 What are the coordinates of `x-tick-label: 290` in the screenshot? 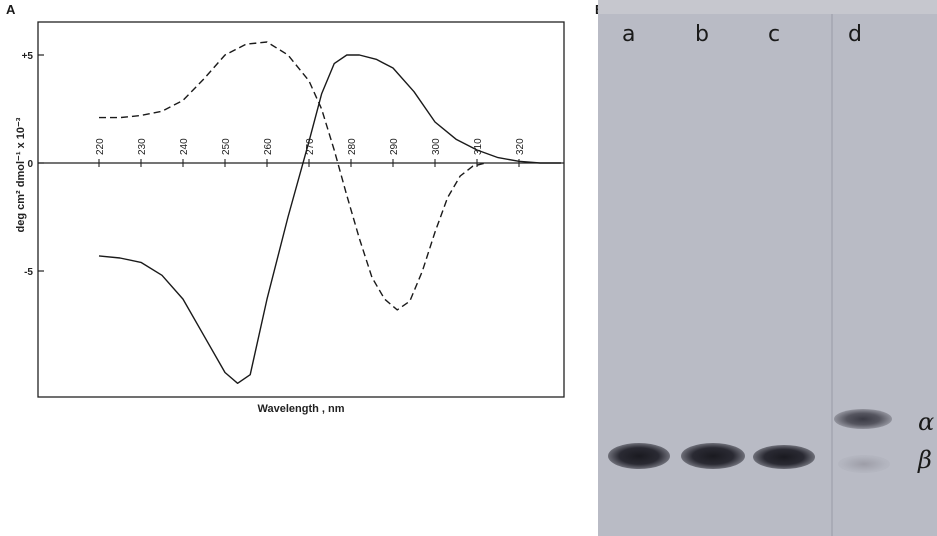 It's located at (394, 146).